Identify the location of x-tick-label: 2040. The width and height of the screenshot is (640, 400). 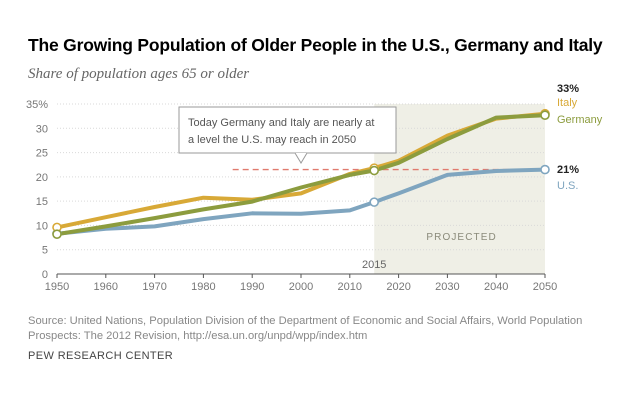
(496, 287).